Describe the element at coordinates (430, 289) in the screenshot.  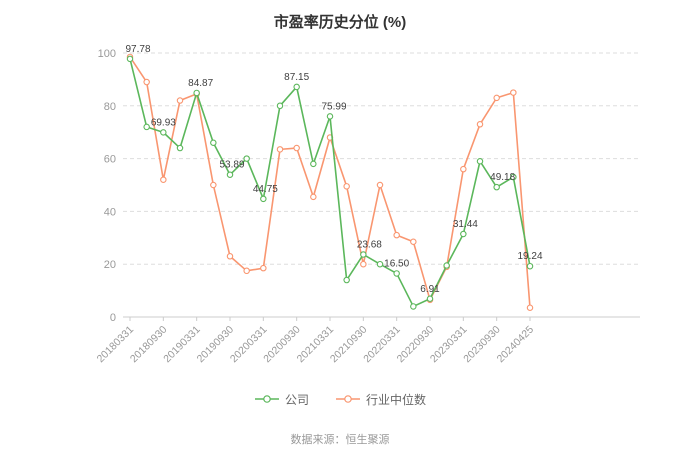
I see `point-label: 6.91` at that location.